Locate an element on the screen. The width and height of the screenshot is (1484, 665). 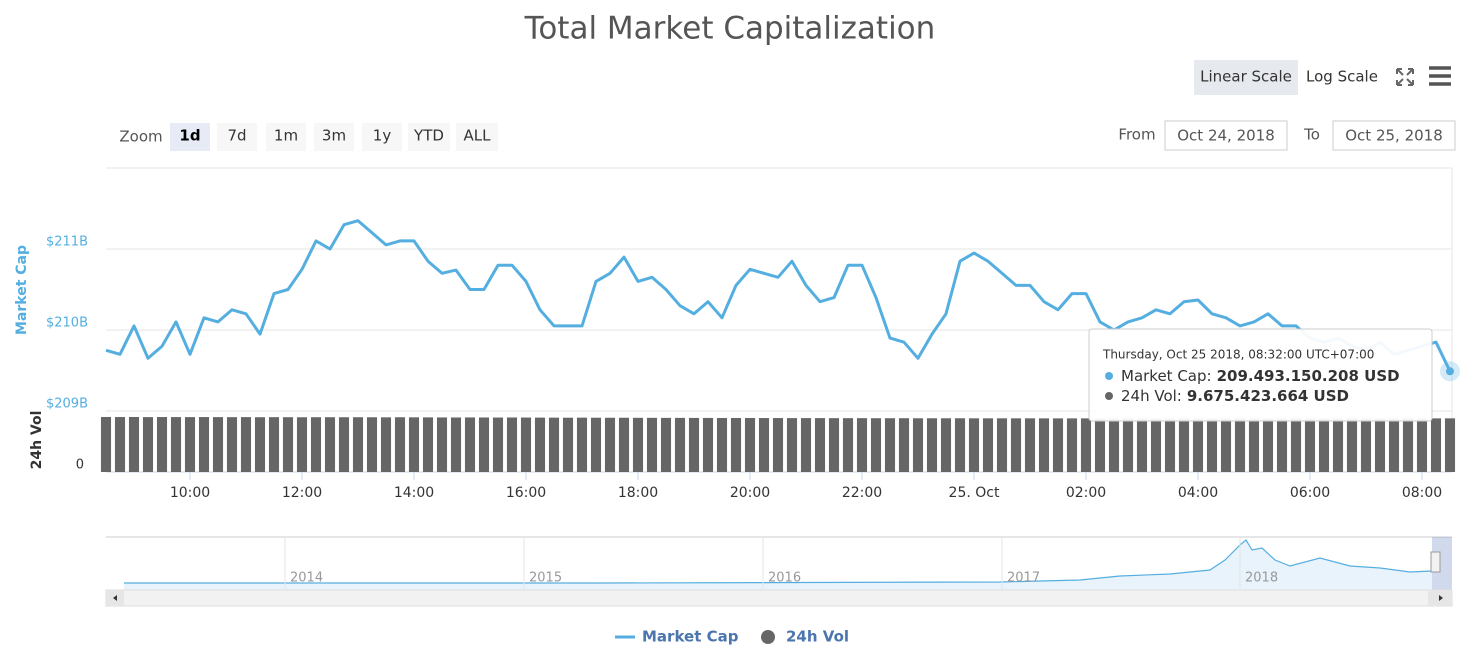
zoom-button-label: 1m is located at coordinates (286, 136).